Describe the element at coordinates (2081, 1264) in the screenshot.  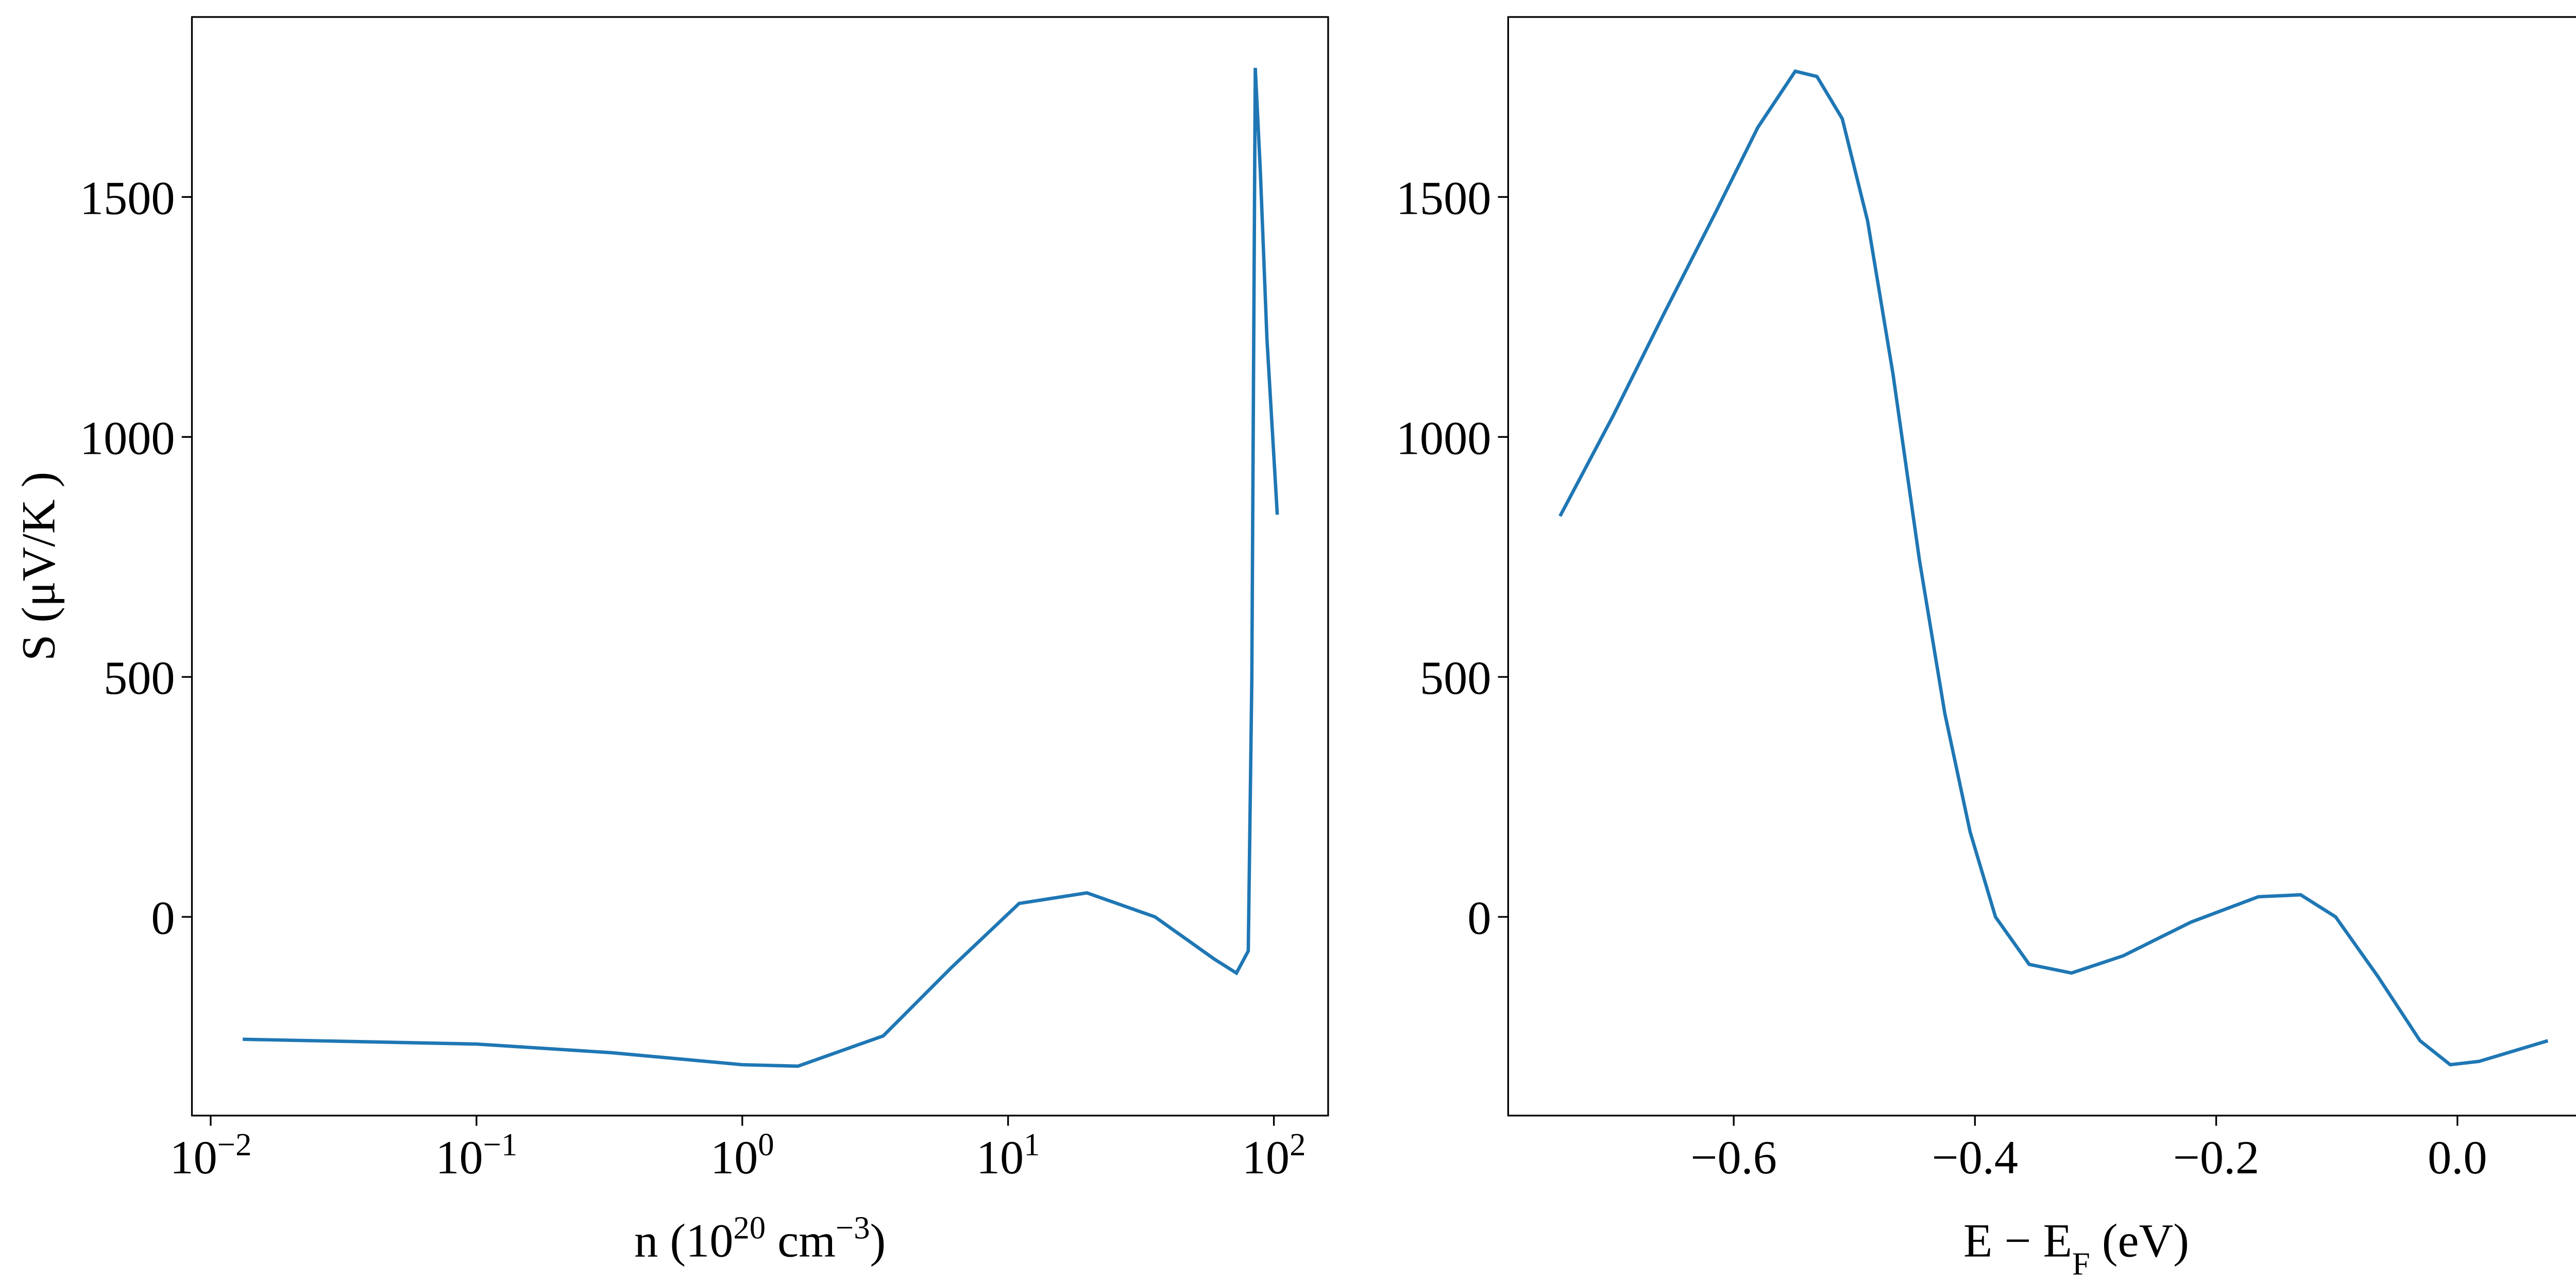
I see `label-part: F` at that location.